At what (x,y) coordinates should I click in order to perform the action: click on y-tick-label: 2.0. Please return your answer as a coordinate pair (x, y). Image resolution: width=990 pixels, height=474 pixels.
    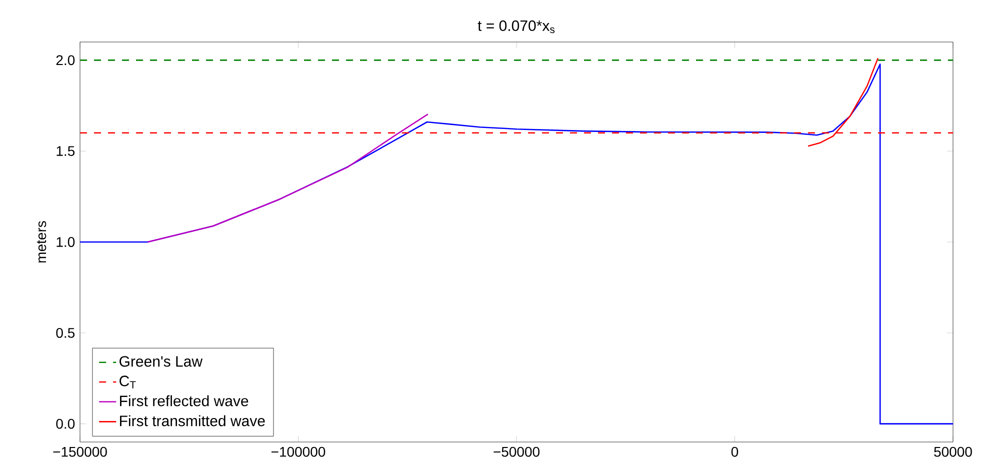
    Looking at the image, I should click on (65, 60).